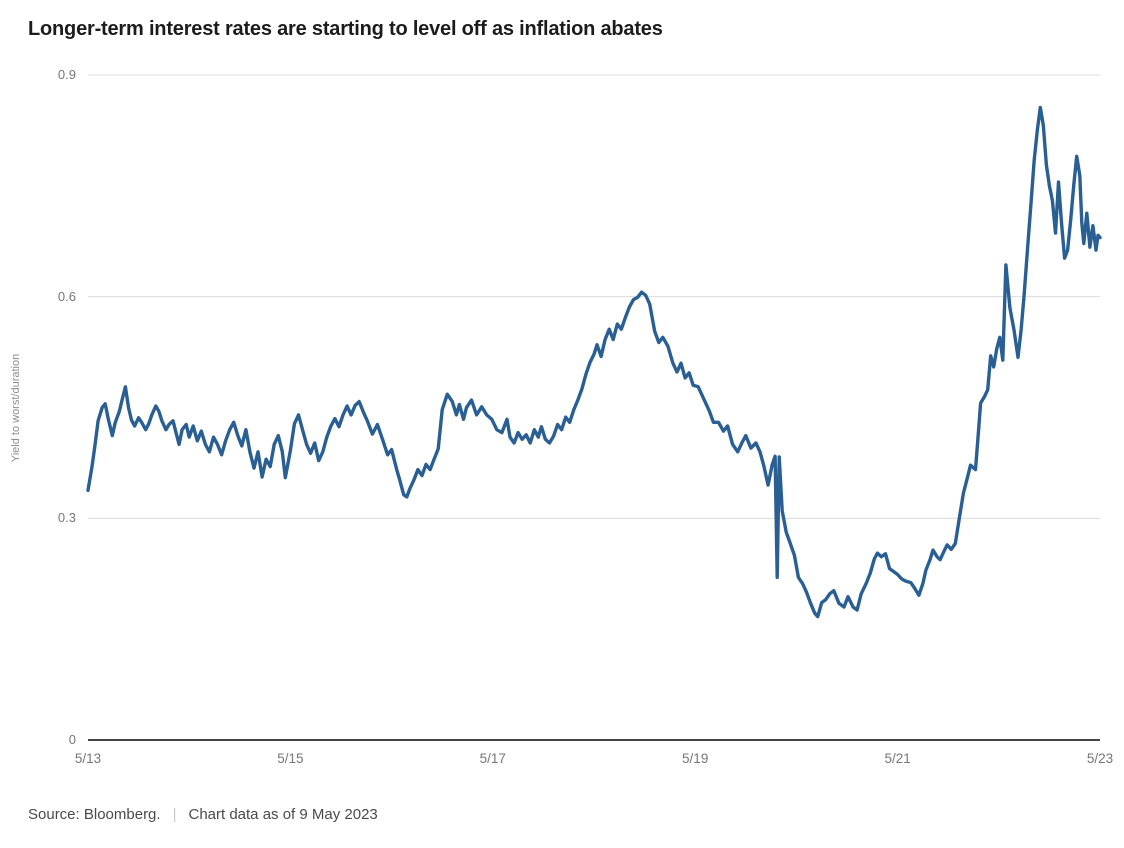 The height and width of the screenshot is (848, 1124). Describe the element at coordinates (897, 758) in the screenshot. I see `x-tick-label-5-21: 5/21` at that location.